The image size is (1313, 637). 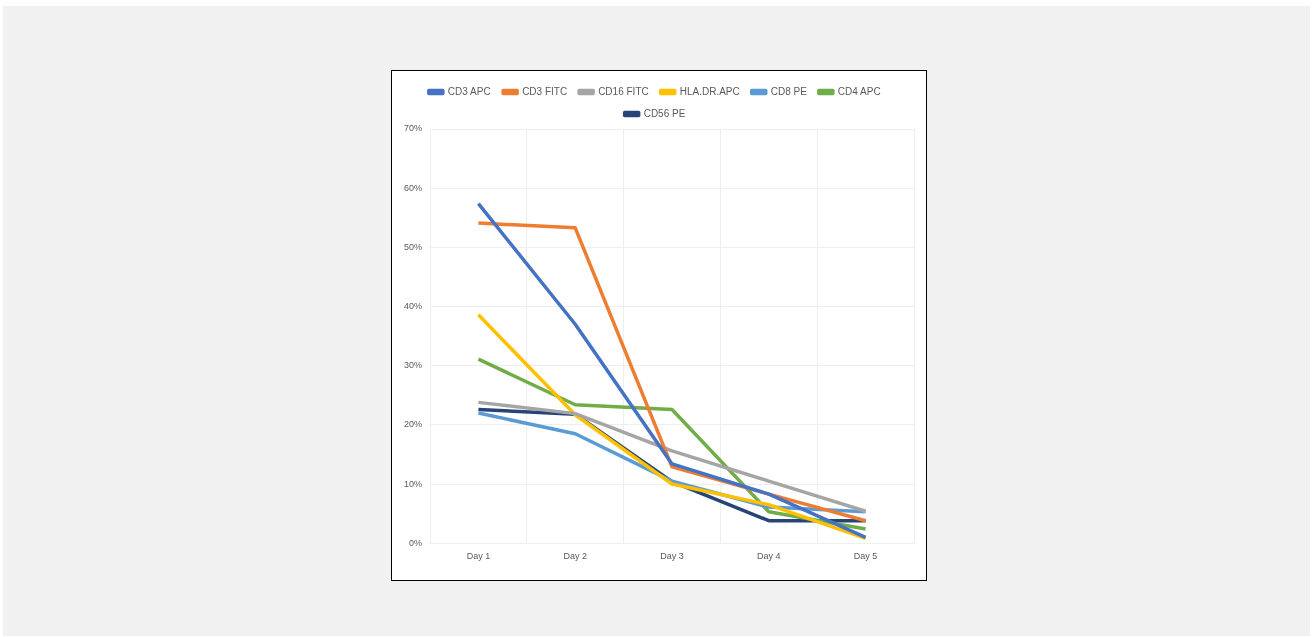 I want to click on y-tick-label: 70%, so click(x=413, y=128).